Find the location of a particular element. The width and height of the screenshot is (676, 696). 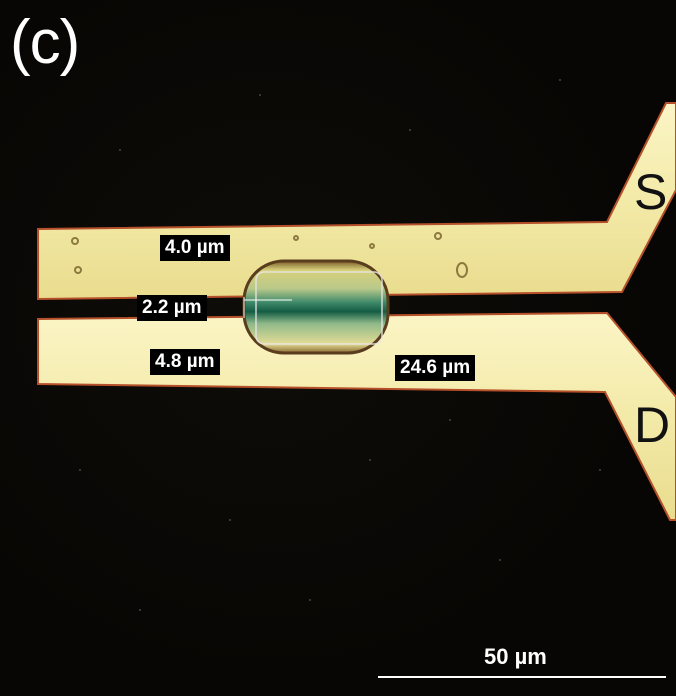

gap-width-label: 2.2 µm is located at coordinates (172, 308).